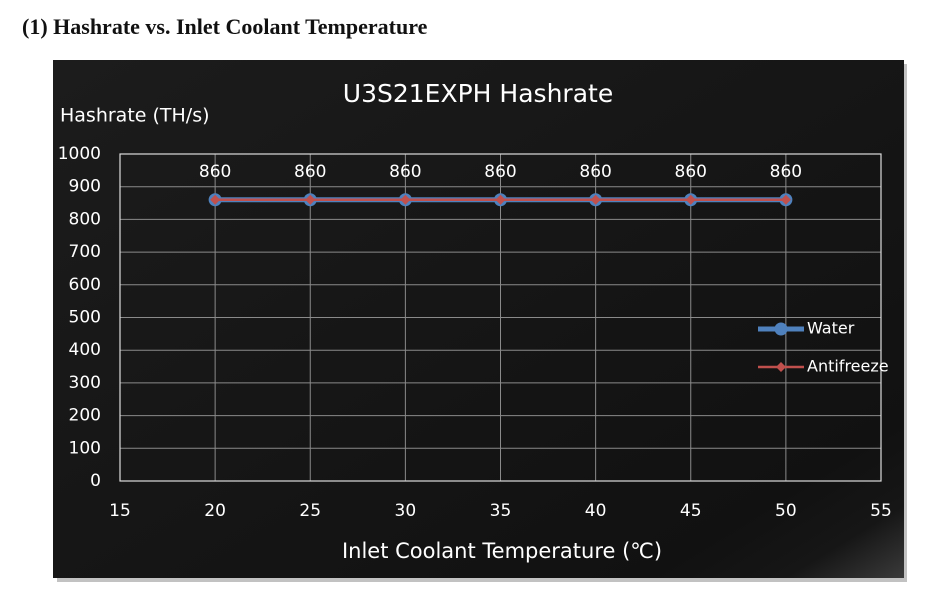 The width and height of the screenshot is (933, 598). I want to click on x-tick-label: 45, so click(691, 511).